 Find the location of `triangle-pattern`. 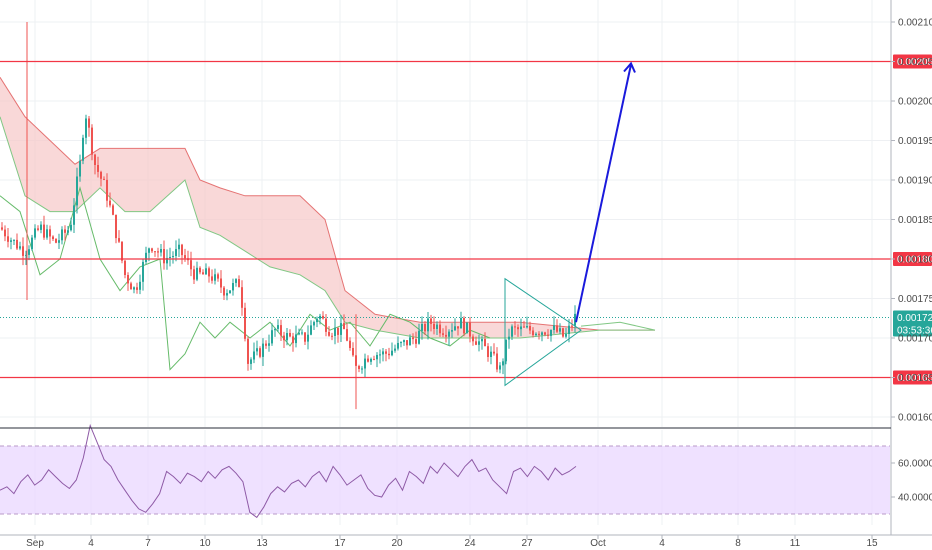

triangle-pattern is located at coordinates (580, 224).